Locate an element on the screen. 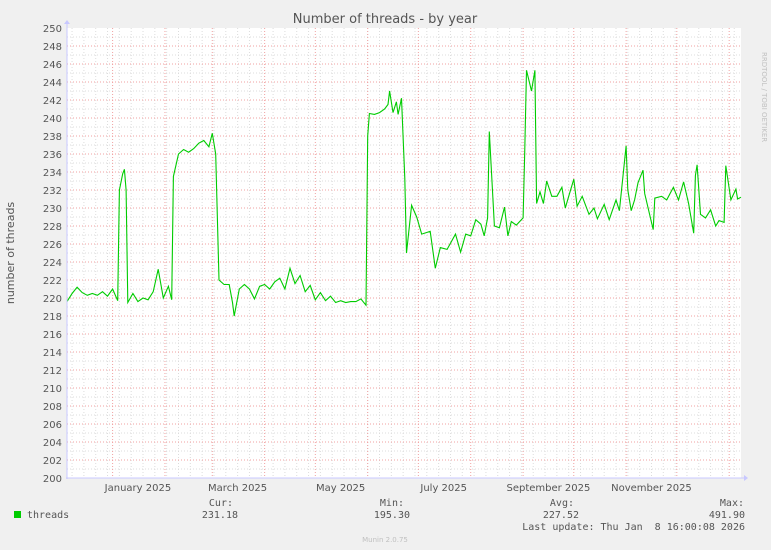 The width and height of the screenshot is (771, 550). y-tick-label: 226 is located at coordinates (52, 245).